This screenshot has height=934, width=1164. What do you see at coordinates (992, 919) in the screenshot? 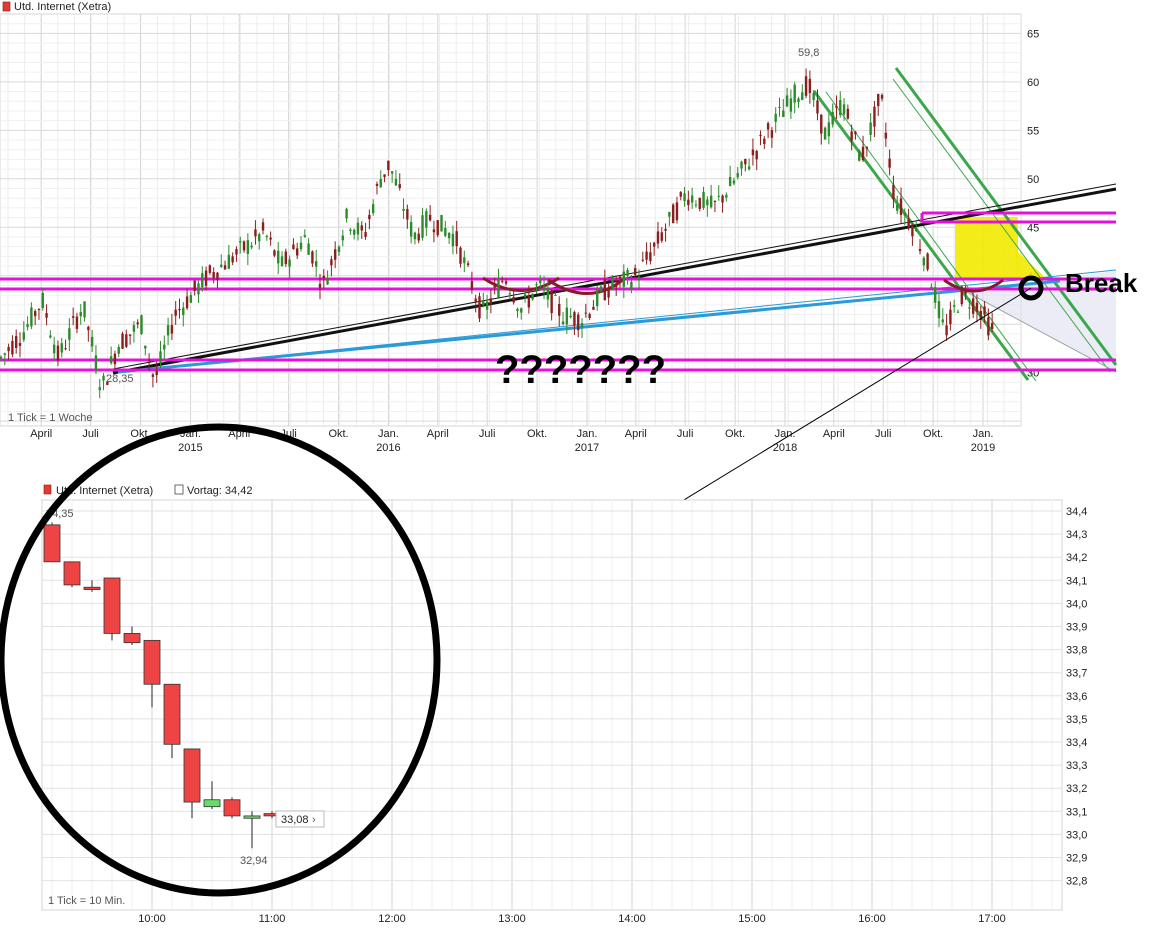
I see `intraday-x-tick-label: 17:00` at bounding box center [992, 919].